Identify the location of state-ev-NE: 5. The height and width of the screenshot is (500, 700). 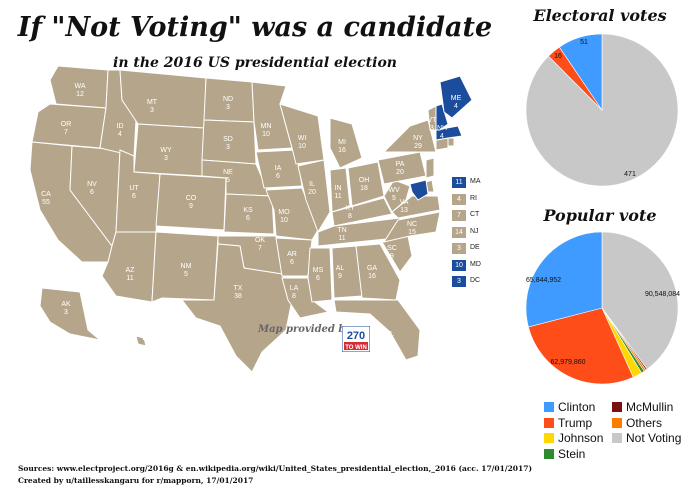
(228, 180).